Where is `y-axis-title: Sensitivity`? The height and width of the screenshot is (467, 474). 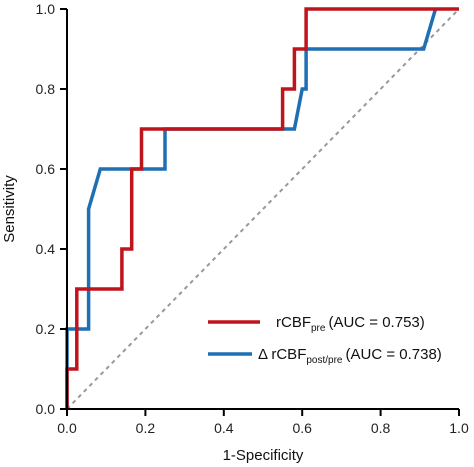 y-axis-title: Sensitivity is located at coordinates (9, 209).